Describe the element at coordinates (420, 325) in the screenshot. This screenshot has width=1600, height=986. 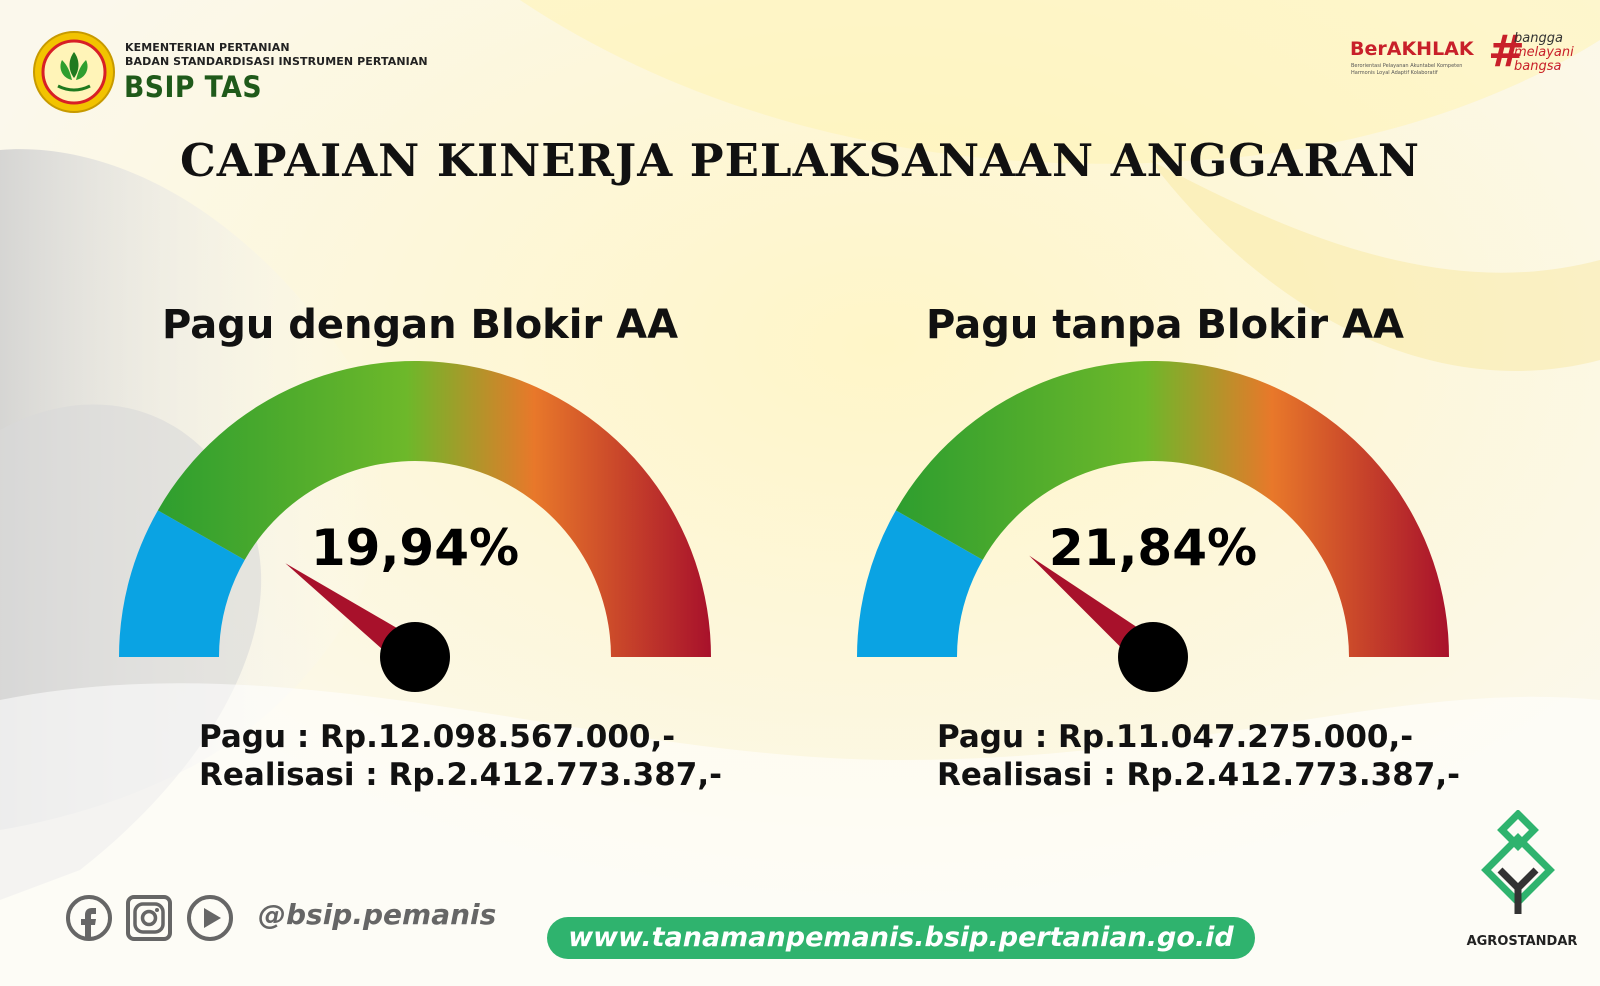
I see `gauge-1-title: Pagu dengan Blokir AA` at that location.